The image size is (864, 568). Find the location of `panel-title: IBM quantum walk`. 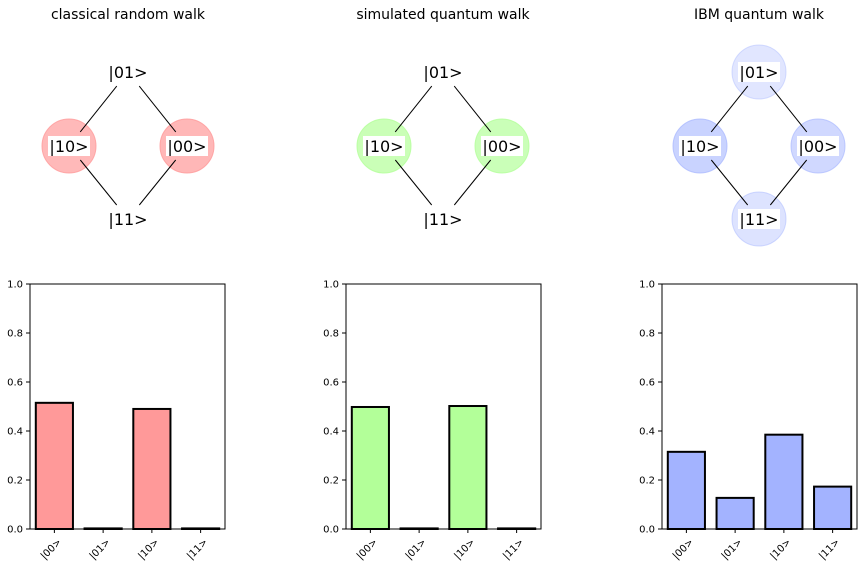

panel-title: IBM quantum walk is located at coordinates (759, 15).